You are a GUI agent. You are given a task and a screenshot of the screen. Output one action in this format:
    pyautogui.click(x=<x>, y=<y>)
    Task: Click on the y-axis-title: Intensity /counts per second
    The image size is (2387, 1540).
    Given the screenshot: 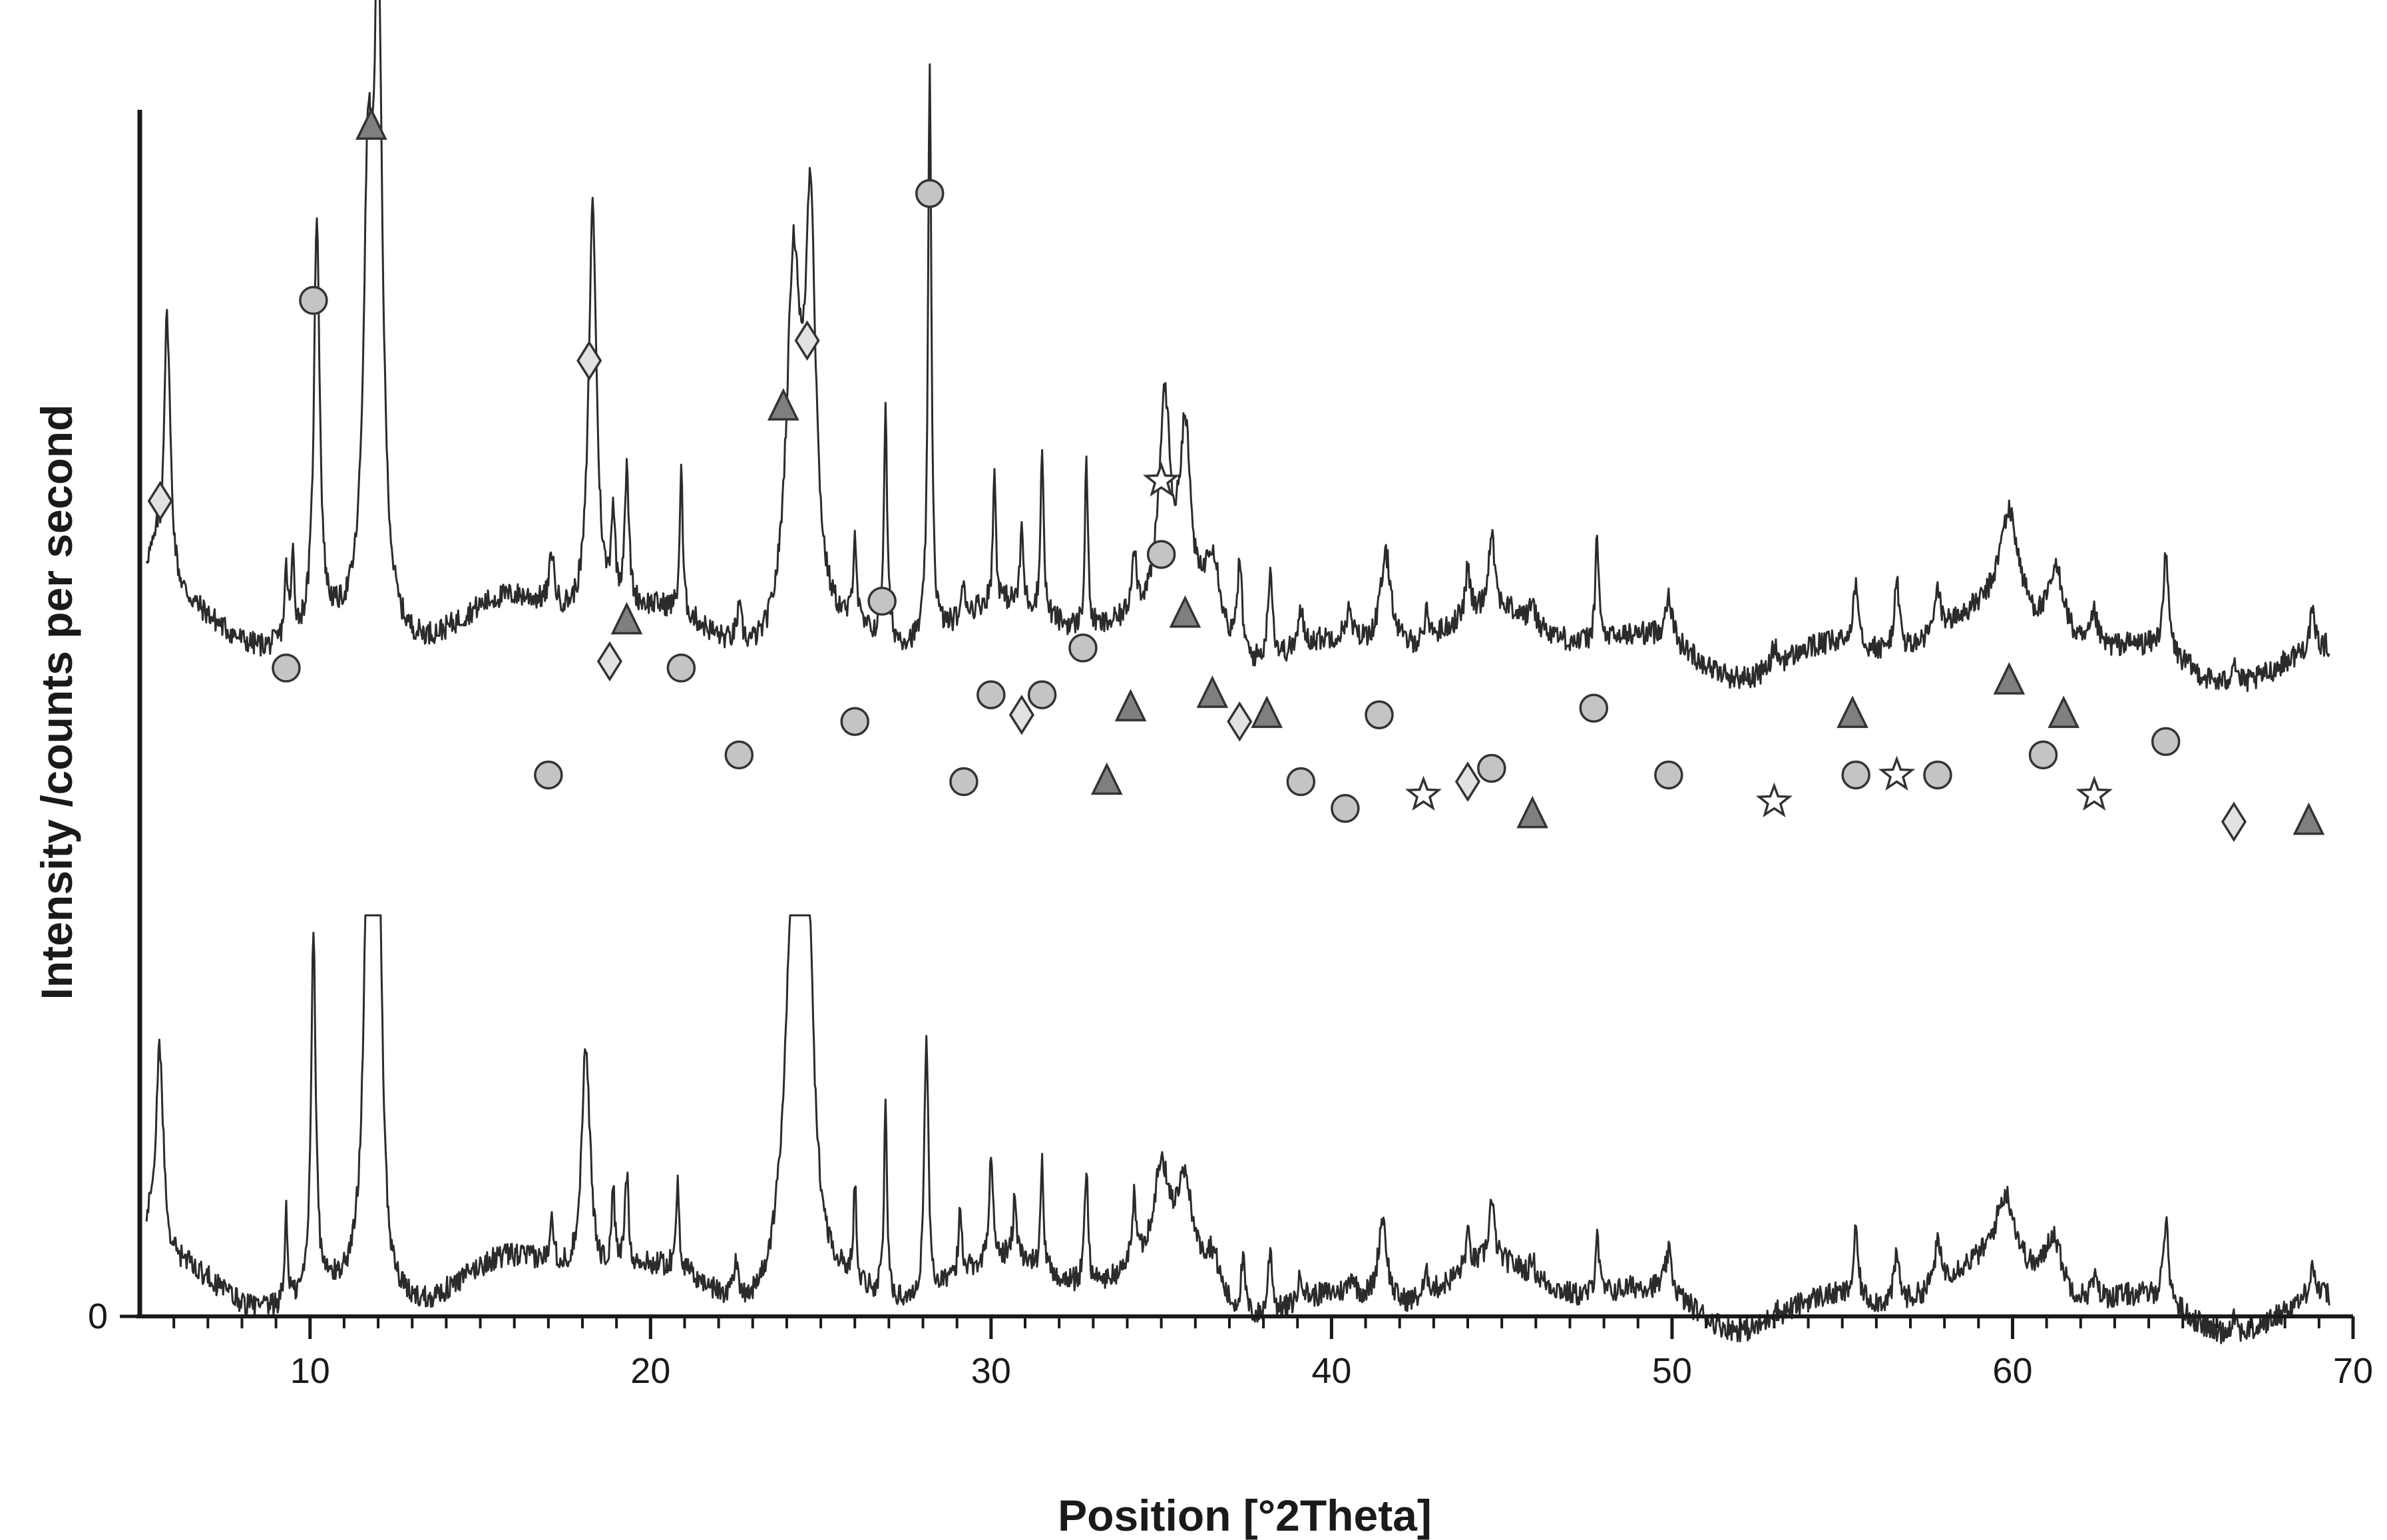 What is the action you would take?
    pyautogui.click(x=57, y=702)
    